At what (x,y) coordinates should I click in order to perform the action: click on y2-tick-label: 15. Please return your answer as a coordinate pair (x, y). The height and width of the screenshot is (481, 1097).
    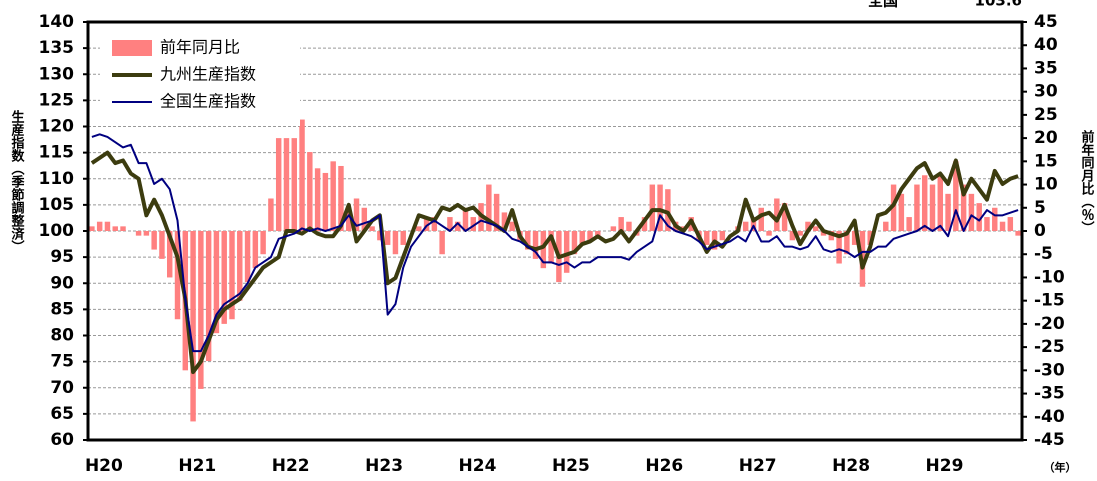
    Looking at the image, I should click on (1046, 161).